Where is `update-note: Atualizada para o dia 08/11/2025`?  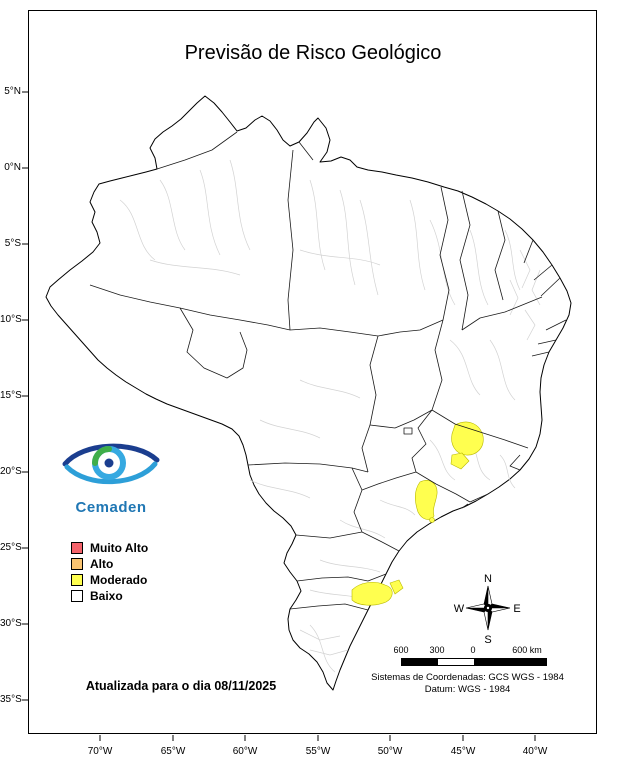
update-note: Atualizada para o dia 08/11/2025 is located at coordinates (181, 686).